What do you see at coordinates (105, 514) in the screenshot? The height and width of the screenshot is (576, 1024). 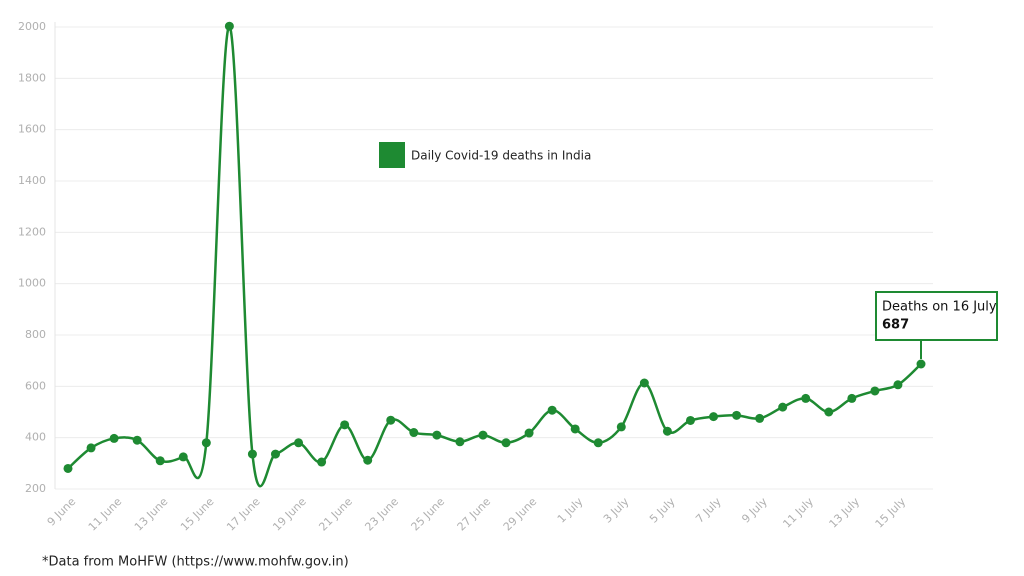 I see `x-tick-label: 11 June` at bounding box center [105, 514].